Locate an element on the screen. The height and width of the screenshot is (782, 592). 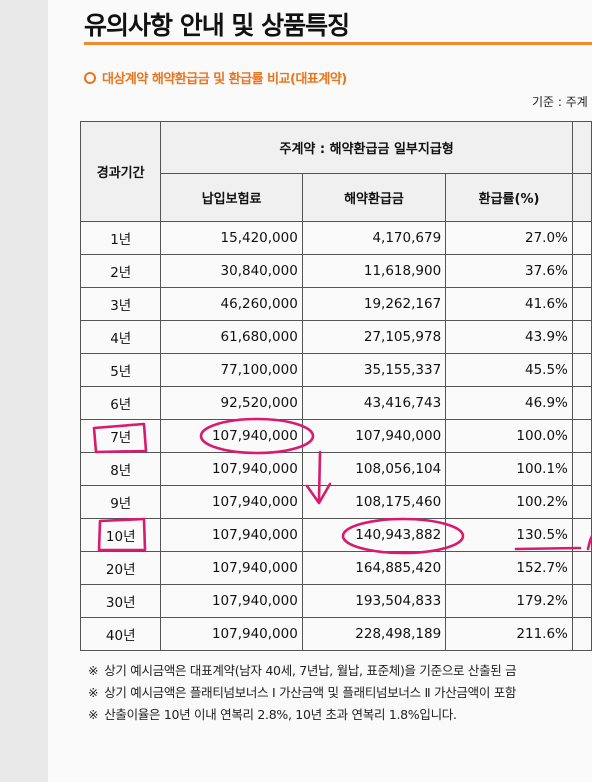
table-row: 40년 107,940,000 228,498,189 211.6% is located at coordinates (335, 634).